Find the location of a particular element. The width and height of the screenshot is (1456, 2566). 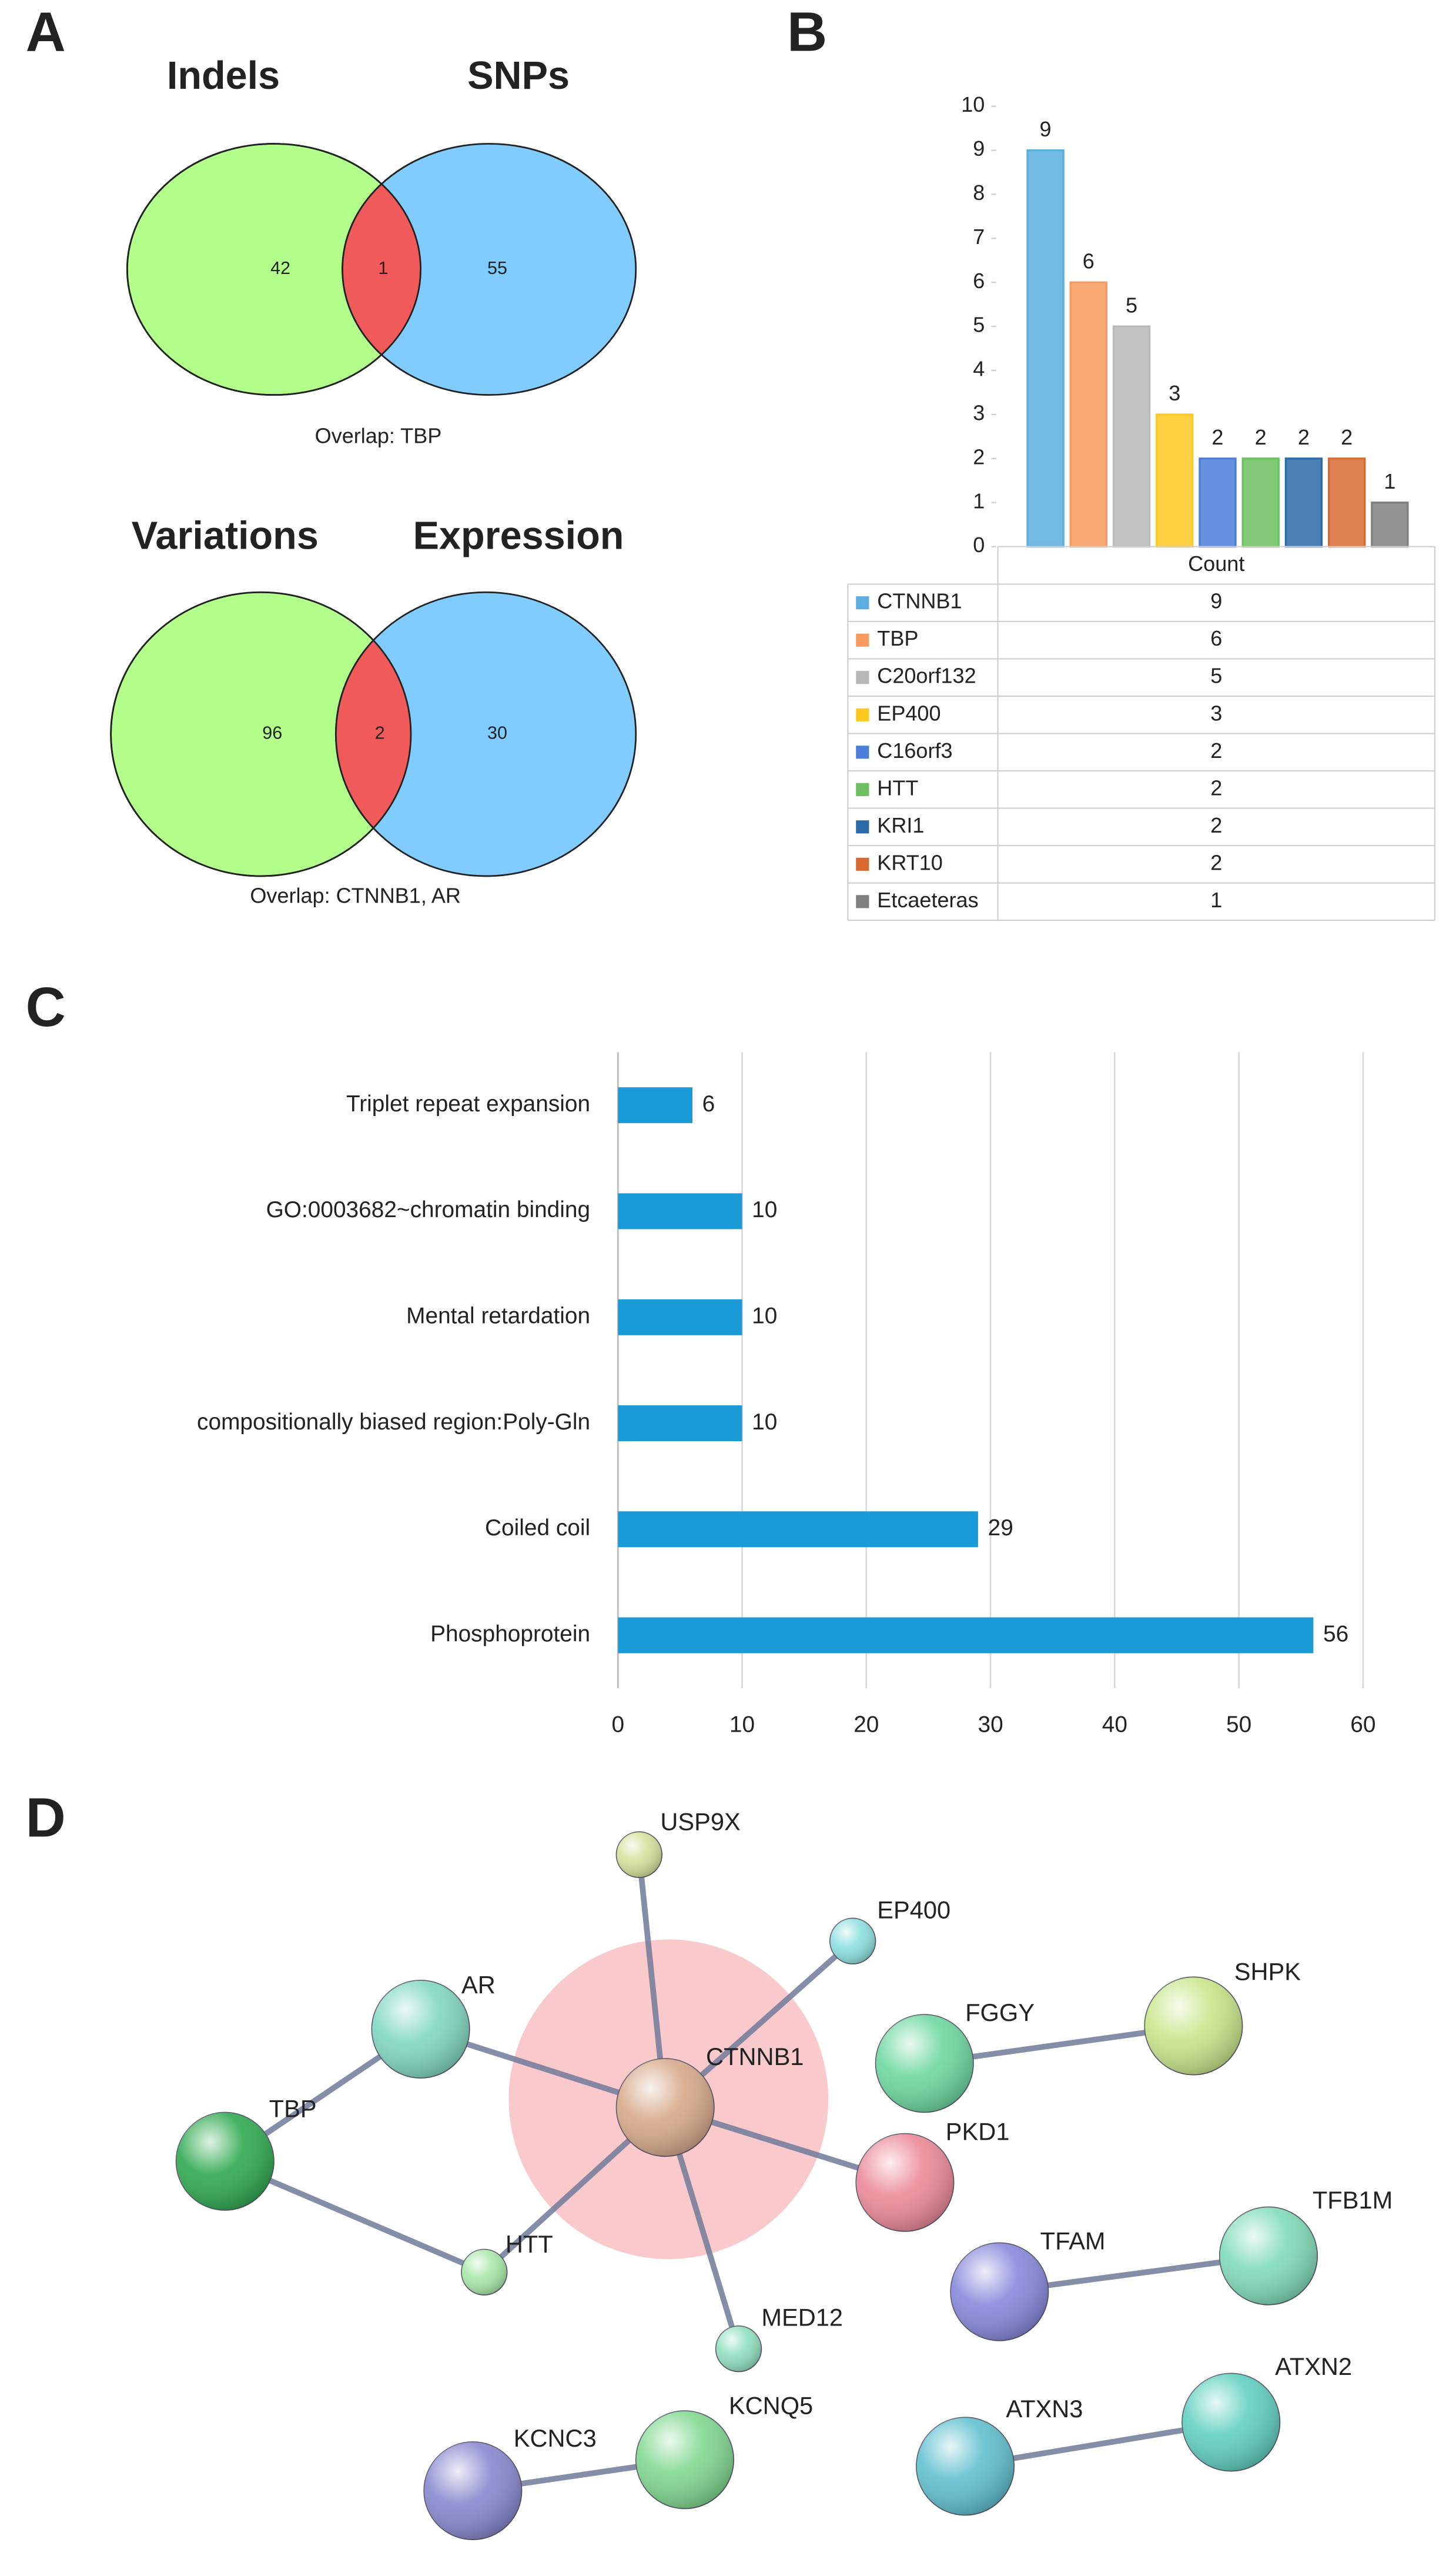

node-label: PKD1 is located at coordinates (978, 2132).